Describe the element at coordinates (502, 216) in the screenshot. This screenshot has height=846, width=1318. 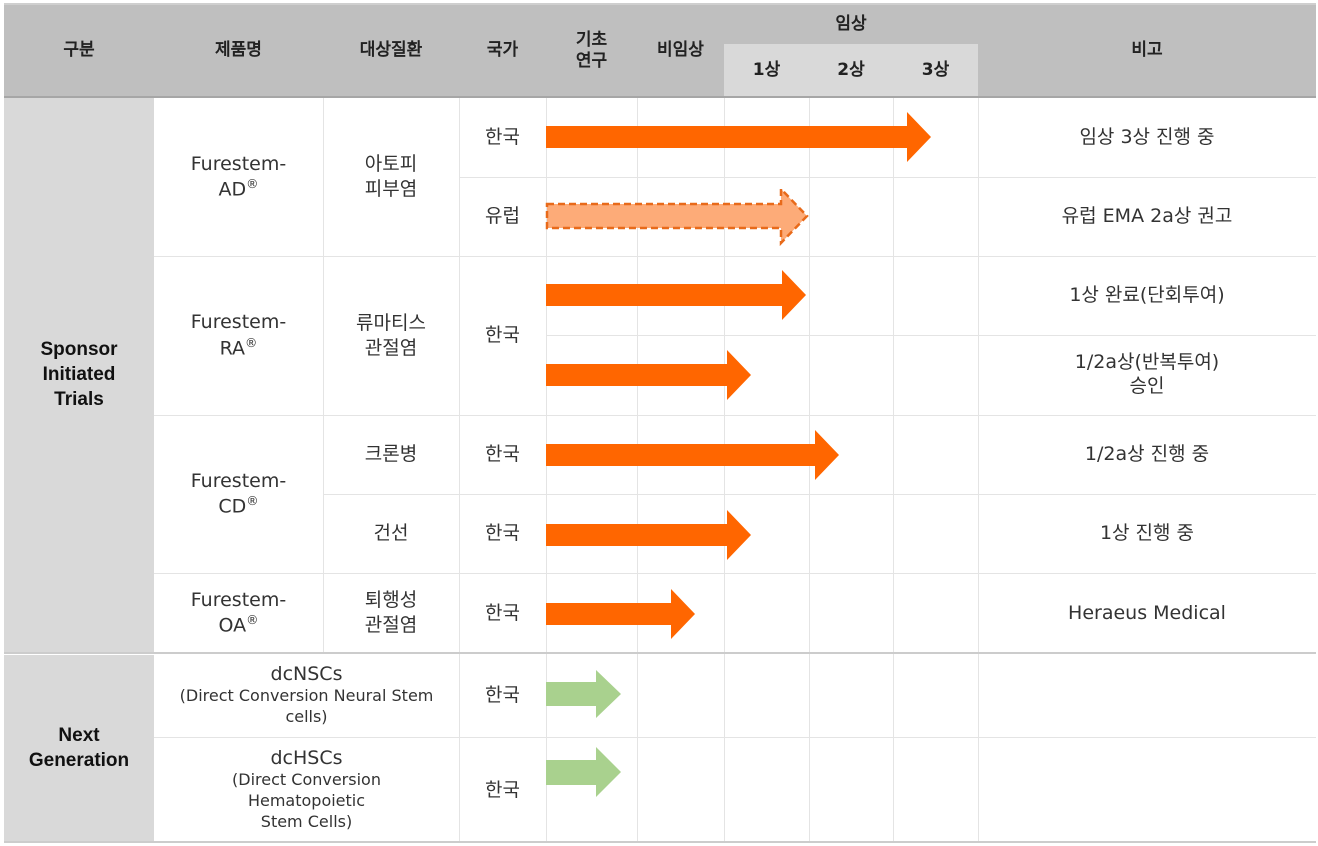
I see `country-europe: 유럽` at that location.